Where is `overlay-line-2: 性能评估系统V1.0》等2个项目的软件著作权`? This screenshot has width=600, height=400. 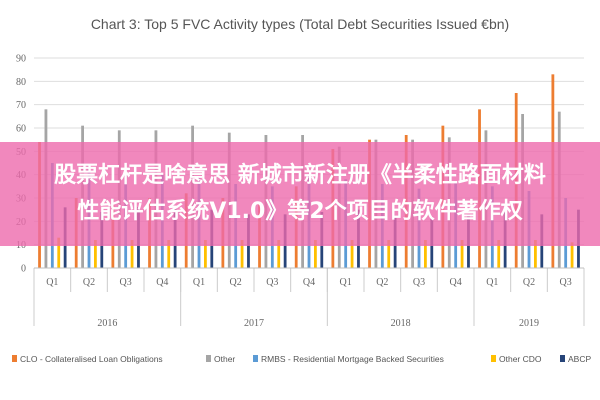
overlay-line-2: 性能评估系统V1.0》等2个项目的软件著作权 is located at coordinates (300, 211).